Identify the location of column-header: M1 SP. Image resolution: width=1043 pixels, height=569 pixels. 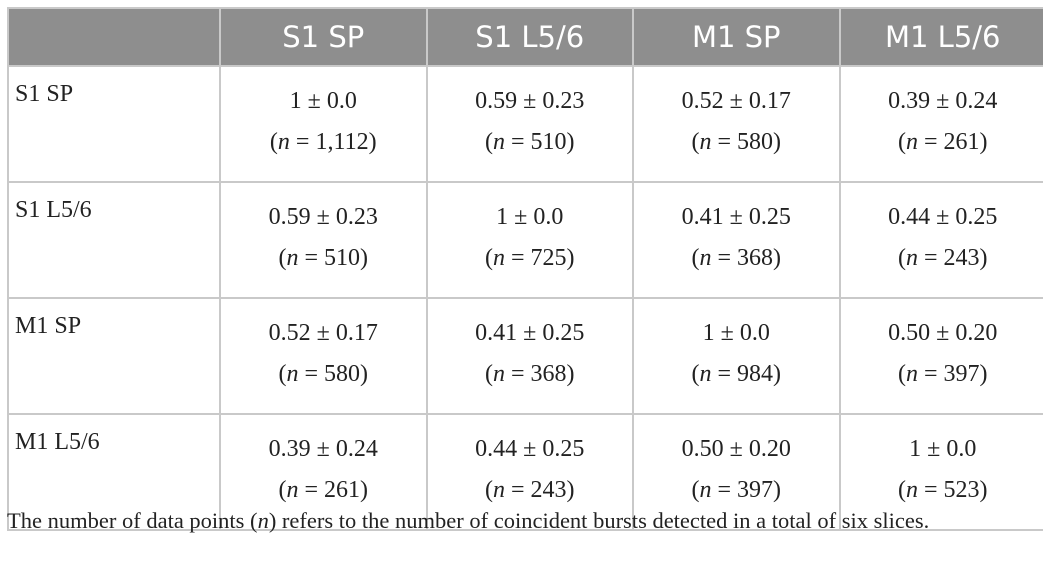
(736, 37).